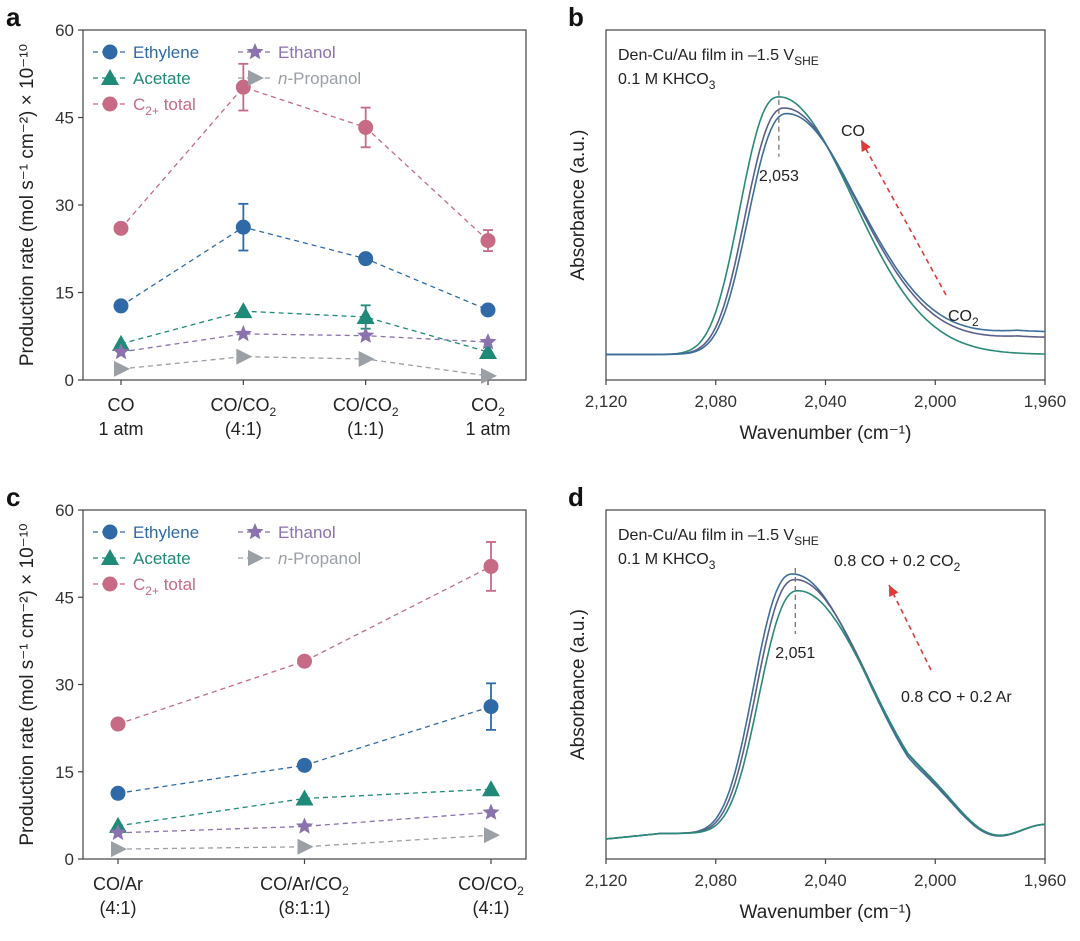  I want to click on panel-label-c: c, so click(13, 497).